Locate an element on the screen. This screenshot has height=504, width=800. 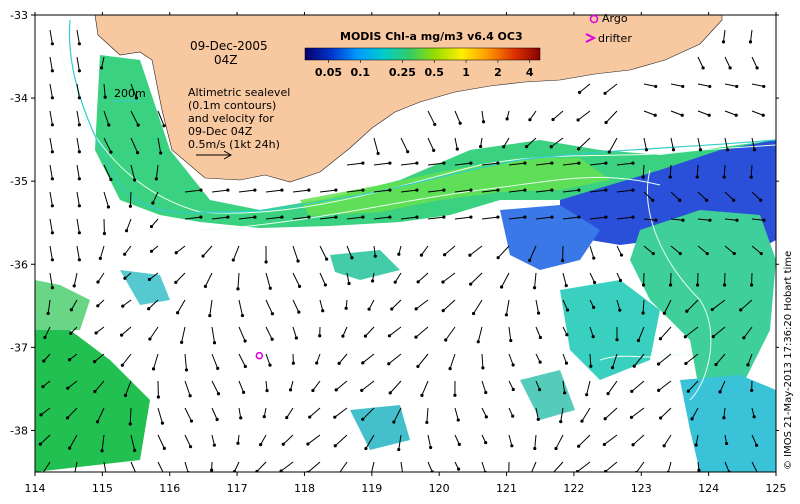
colorbar-tick-label: 2 is located at coordinates (498, 72).